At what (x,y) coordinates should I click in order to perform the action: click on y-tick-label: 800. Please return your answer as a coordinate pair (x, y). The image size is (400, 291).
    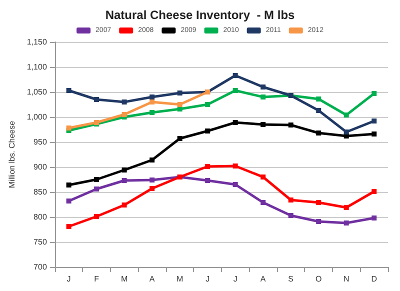
    Looking at the image, I should click on (41, 217).